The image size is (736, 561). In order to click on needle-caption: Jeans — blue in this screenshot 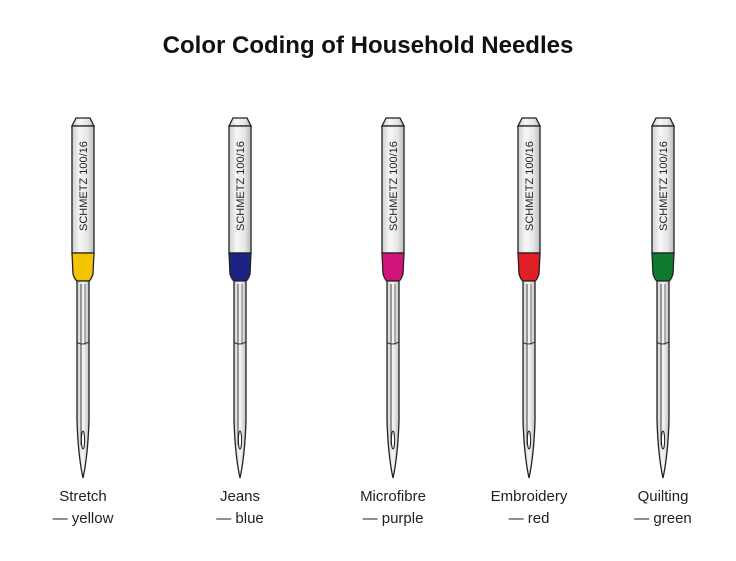, I will do `click(240, 508)`.